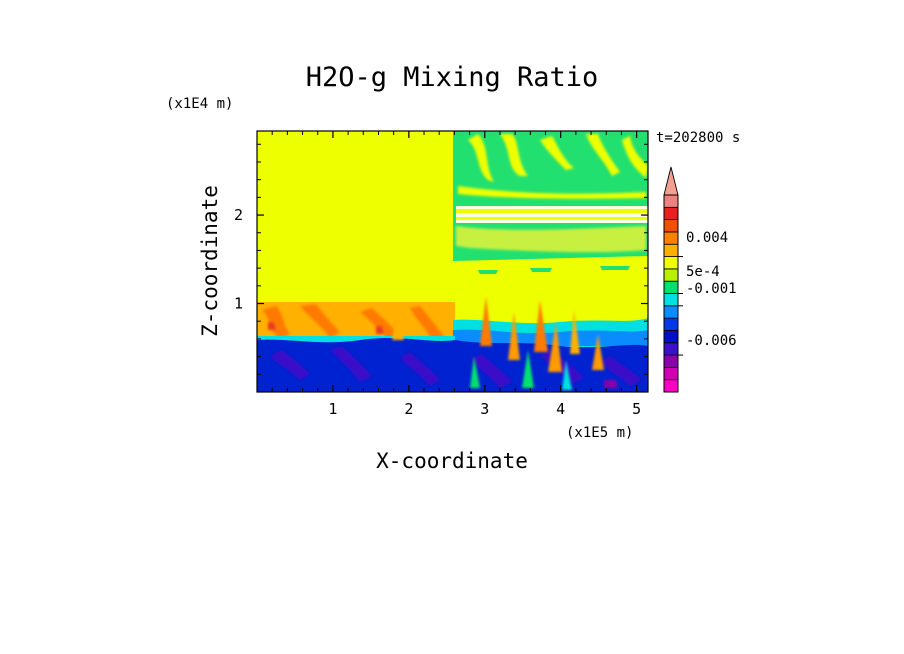 This screenshot has width=904, height=654. Describe the element at coordinates (408, 409) in the screenshot. I see `x-tick-label: 2` at that location.